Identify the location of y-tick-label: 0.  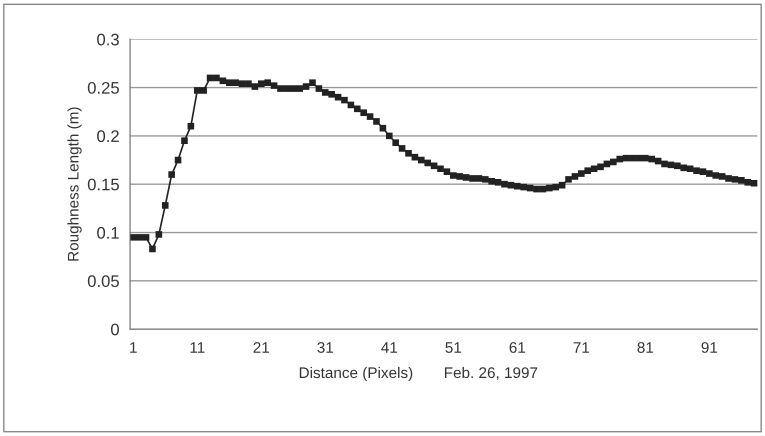
(115, 330).